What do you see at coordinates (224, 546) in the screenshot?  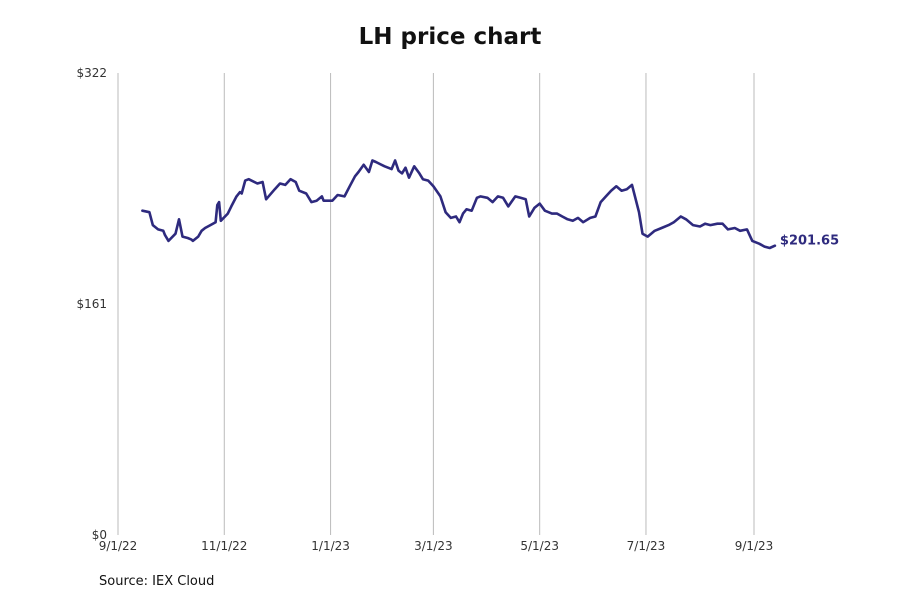 I see `x-tick-label: 11/1/22` at bounding box center [224, 546].